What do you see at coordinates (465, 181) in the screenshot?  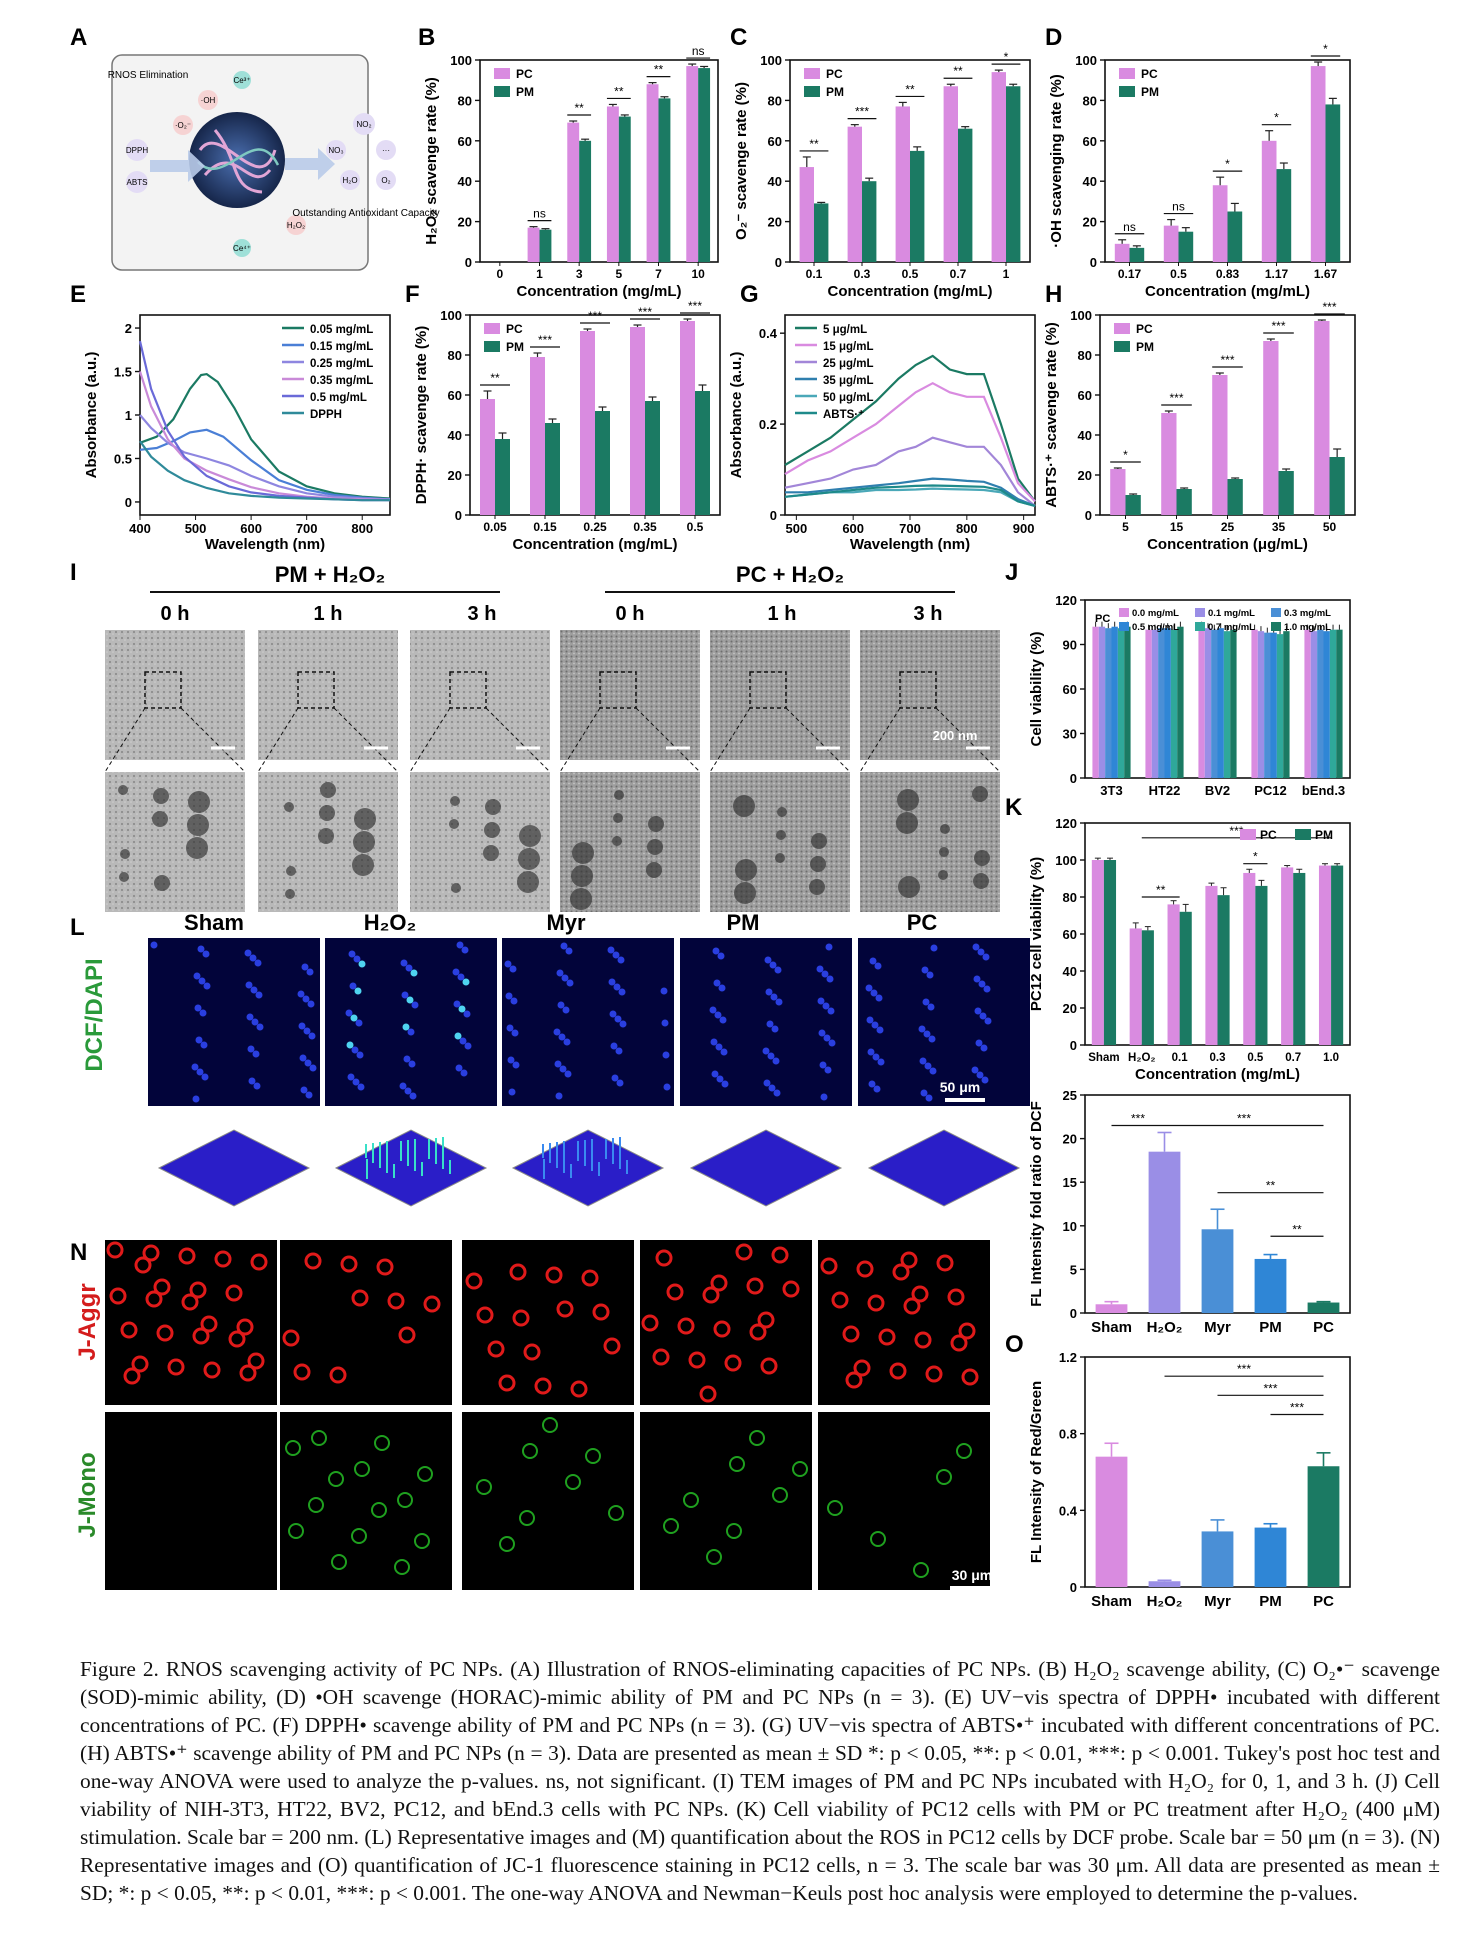 I see `ytick-label-b: 40` at bounding box center [465, 181].